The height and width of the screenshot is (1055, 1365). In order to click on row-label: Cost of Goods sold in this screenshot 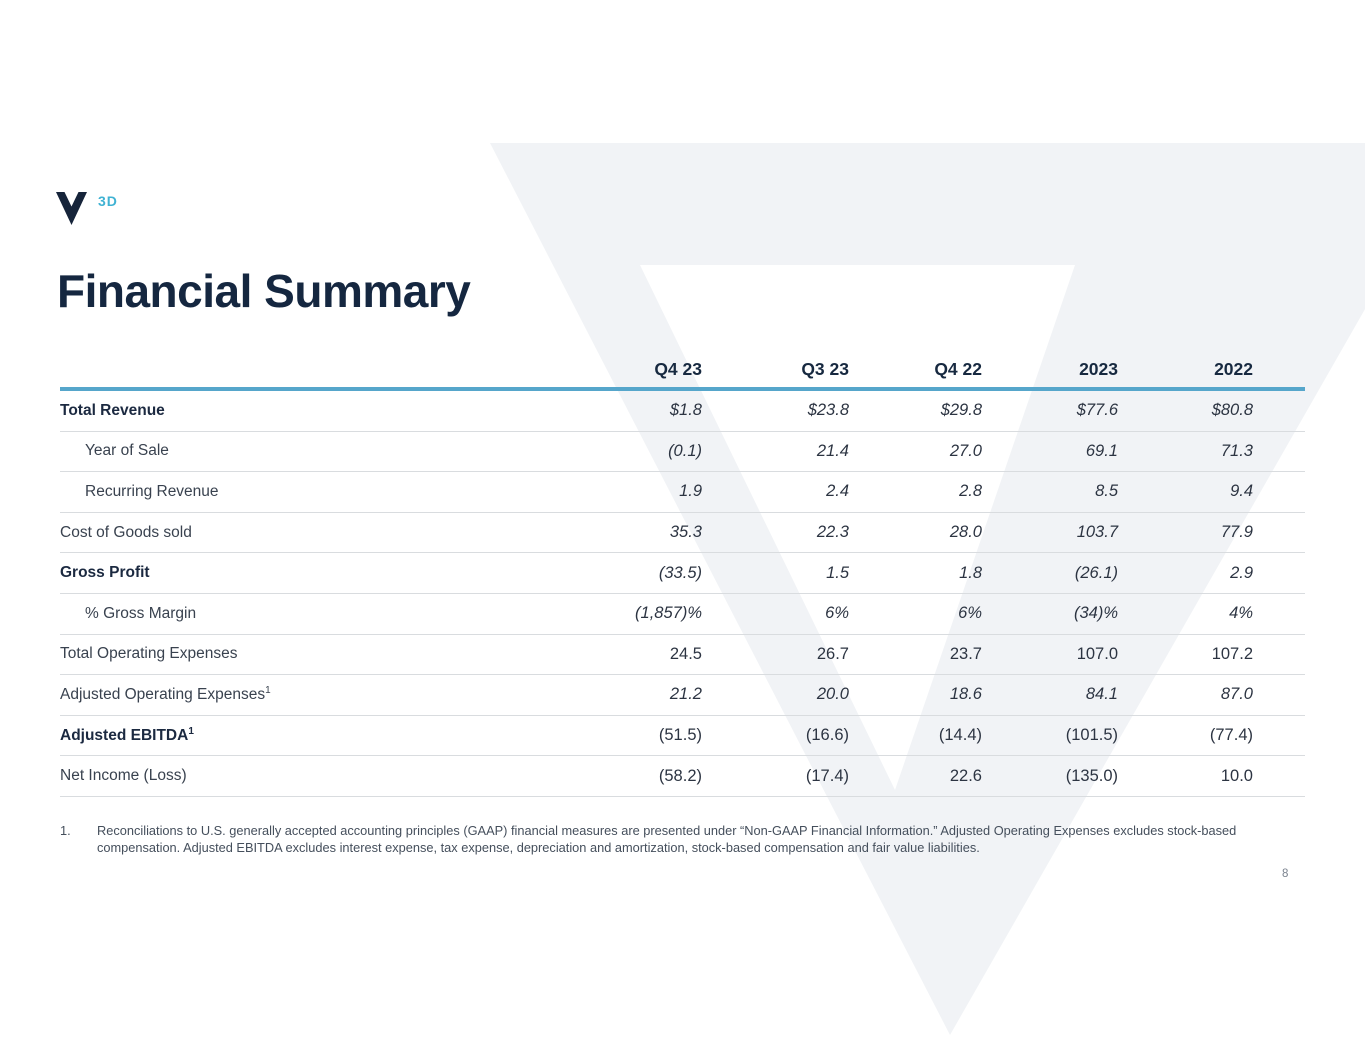, I will do `click(126, 532)`.